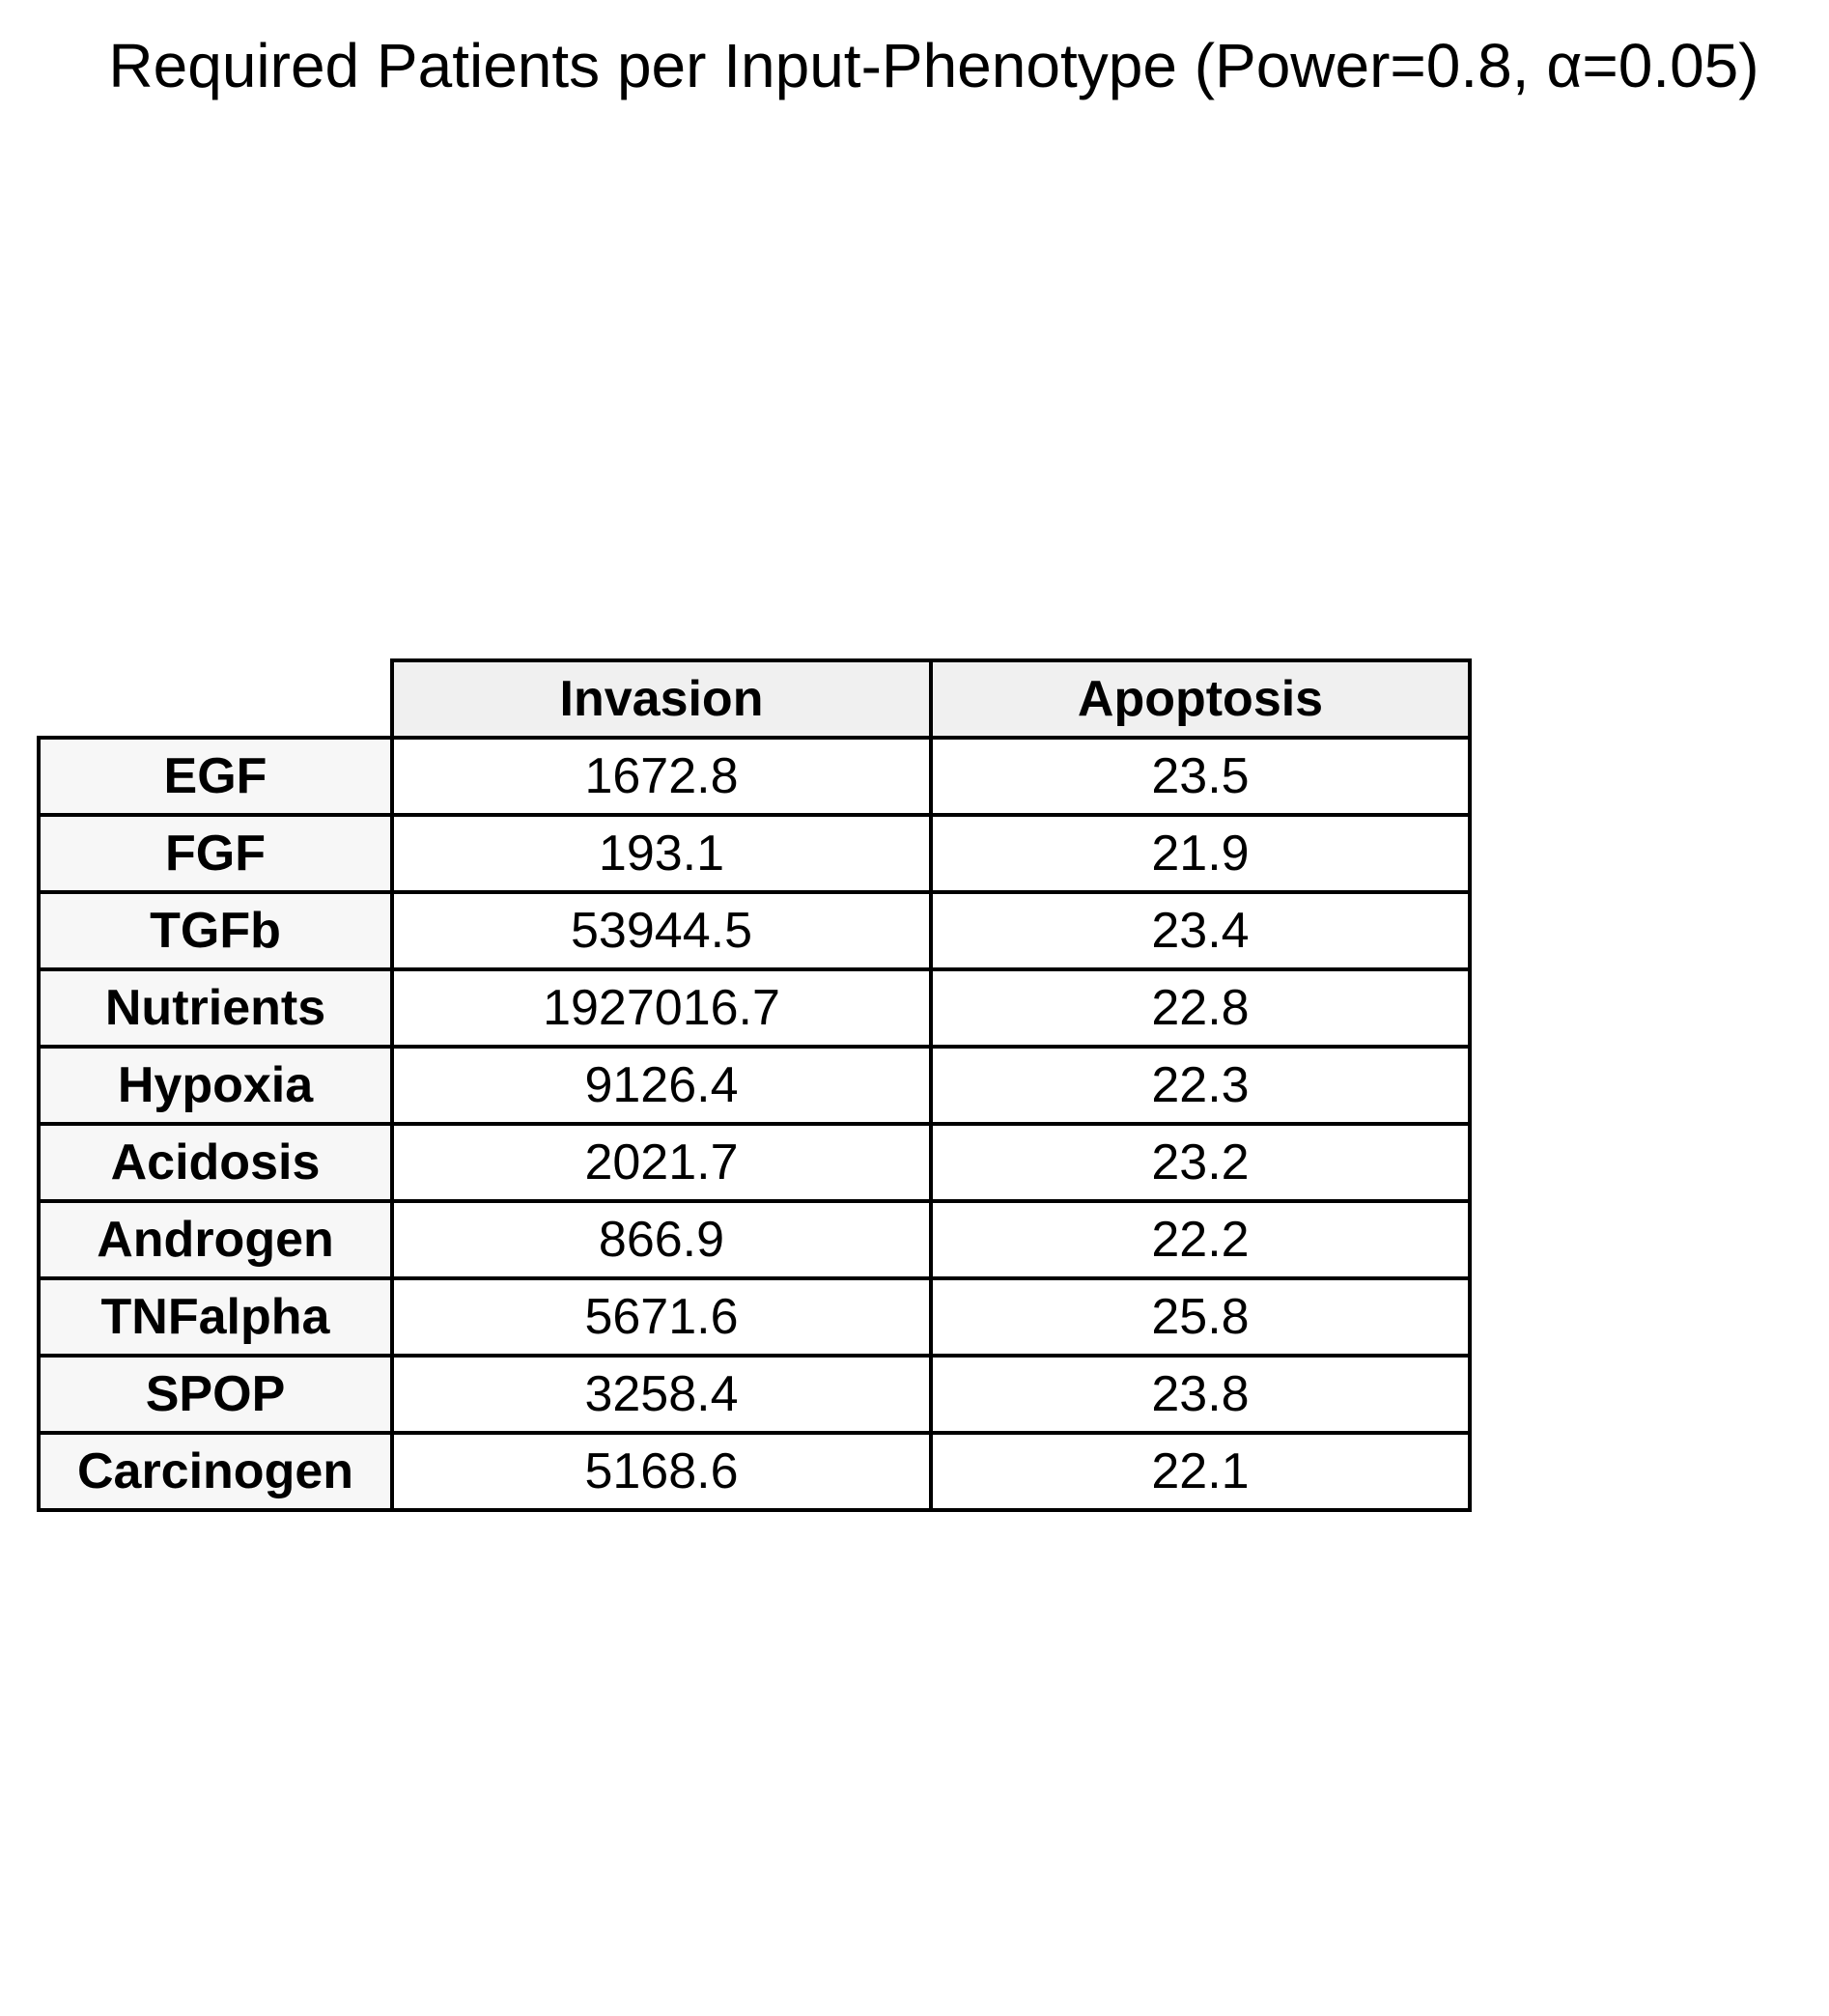 This screenshot has width=1829, height=2016. I want to click on table-cell-invasion: 53944.5, so click(662, 931).